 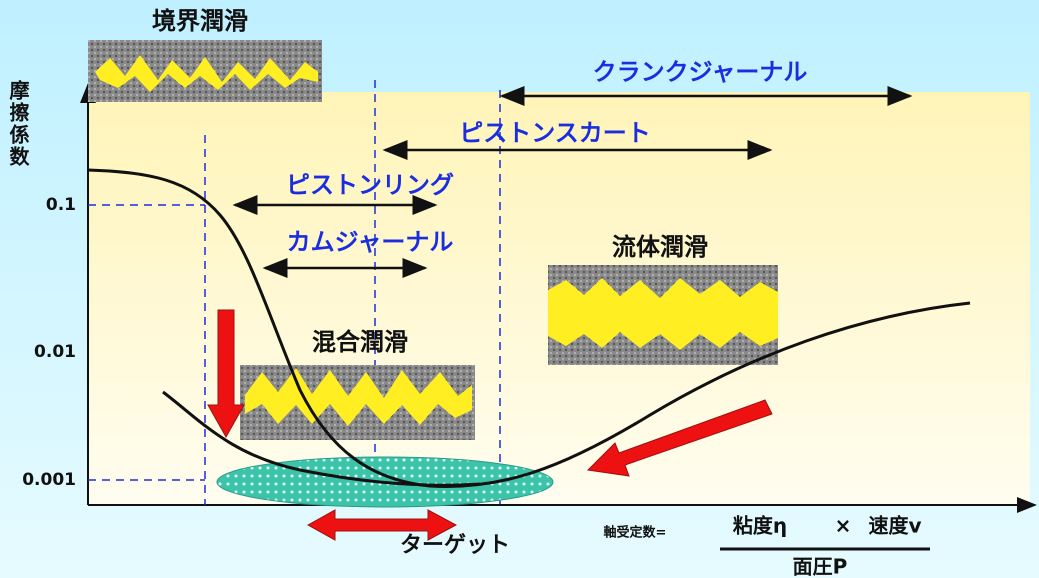 What do you see at coordinates (700, 72) in the screenshot?
I see `range-label: クランクジャーナル` at bounding box center [700, 72].